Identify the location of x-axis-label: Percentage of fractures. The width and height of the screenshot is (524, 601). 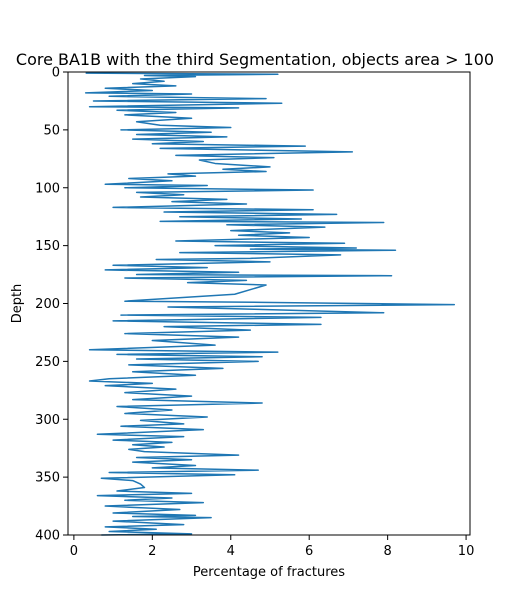
(269, 572).